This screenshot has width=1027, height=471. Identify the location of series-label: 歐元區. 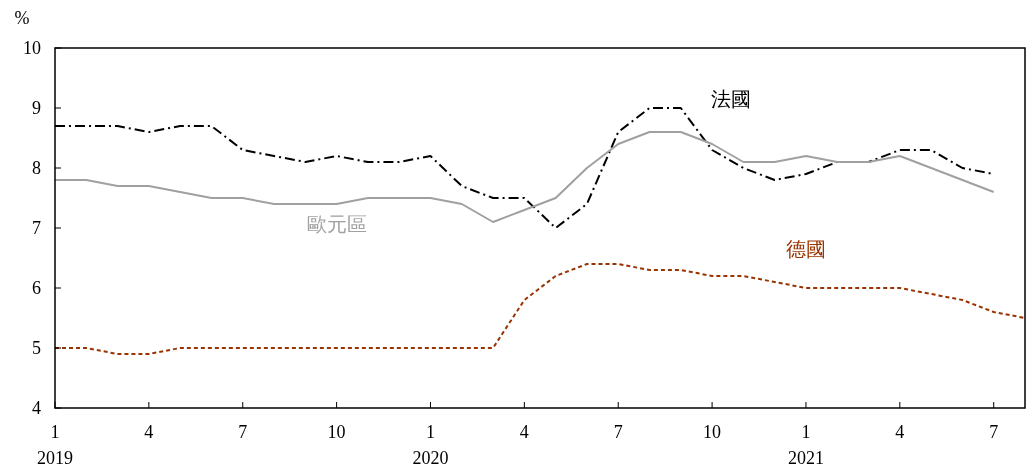
(336, 224).